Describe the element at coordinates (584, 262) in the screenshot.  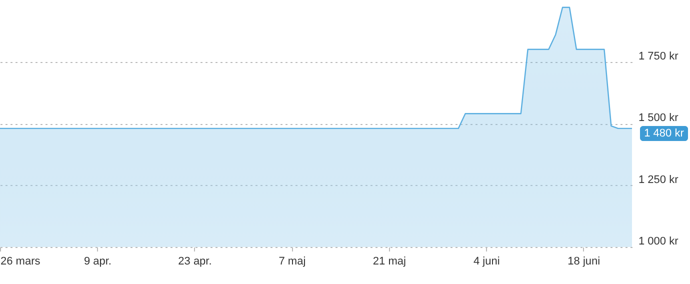
I see `x-tick-label: 18 juni` at that location.